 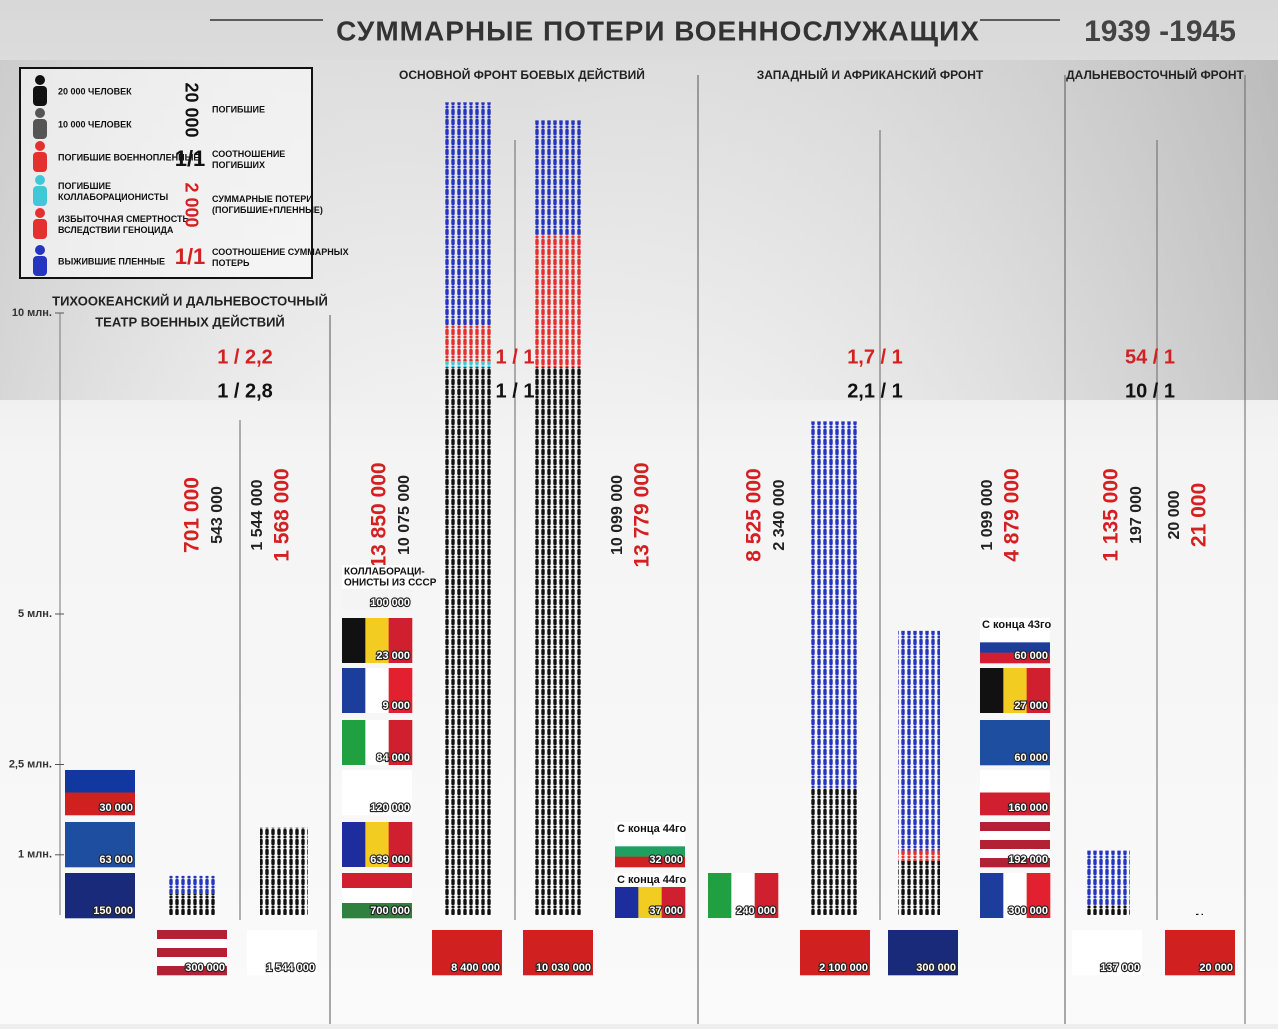 I want to click on flag-note-bg, so click(x=650, y=880).